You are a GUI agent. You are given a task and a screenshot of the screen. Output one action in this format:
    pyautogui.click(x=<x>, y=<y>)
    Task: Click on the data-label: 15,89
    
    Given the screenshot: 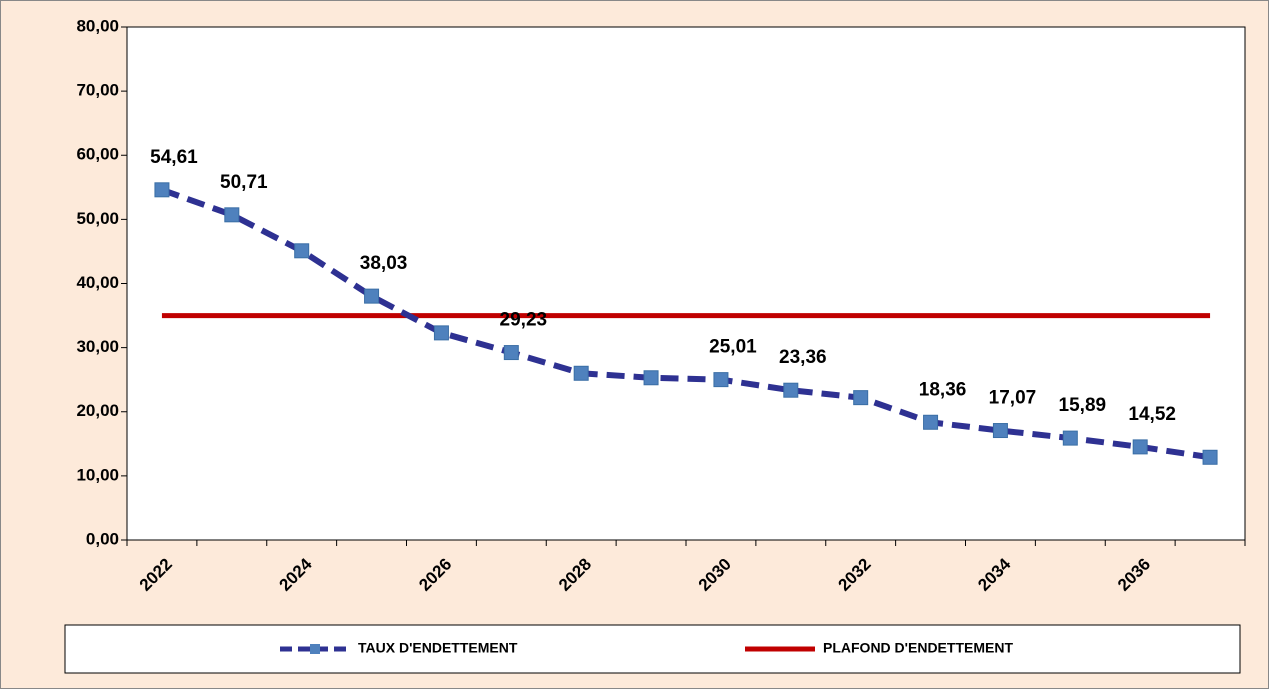 What is the action you would take?
    pyautogui.click(x=1083, y=405)
    